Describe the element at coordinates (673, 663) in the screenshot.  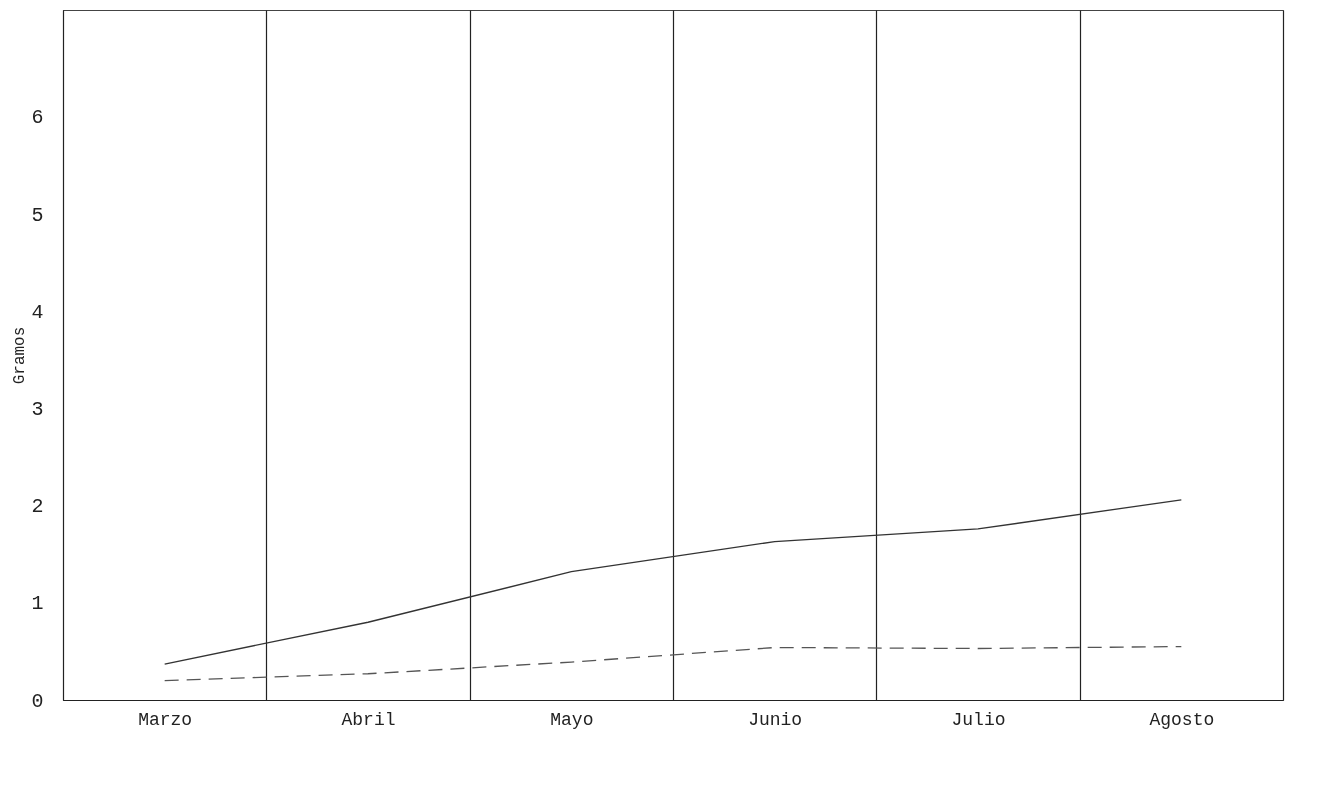
I see `line-series` at that location.